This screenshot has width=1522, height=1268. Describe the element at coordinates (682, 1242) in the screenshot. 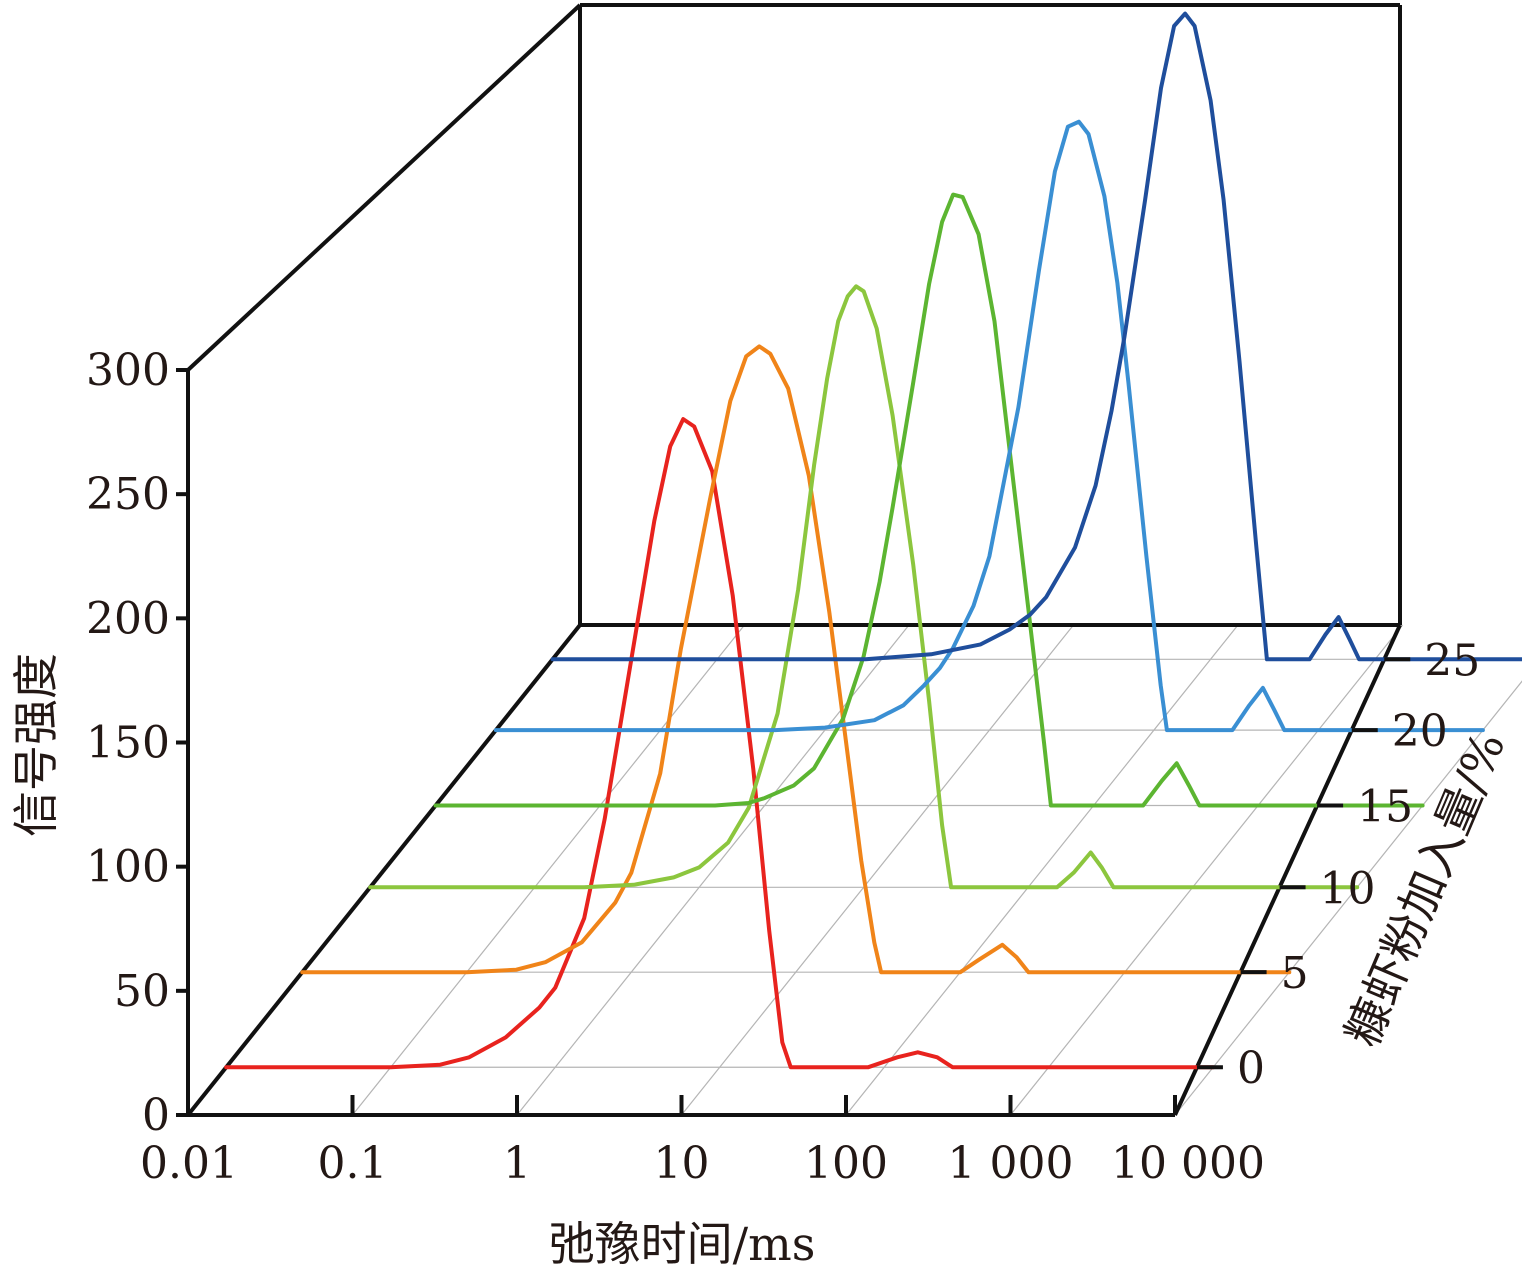

I see `x-axis-title: 弛豫时间/ms` at that location.